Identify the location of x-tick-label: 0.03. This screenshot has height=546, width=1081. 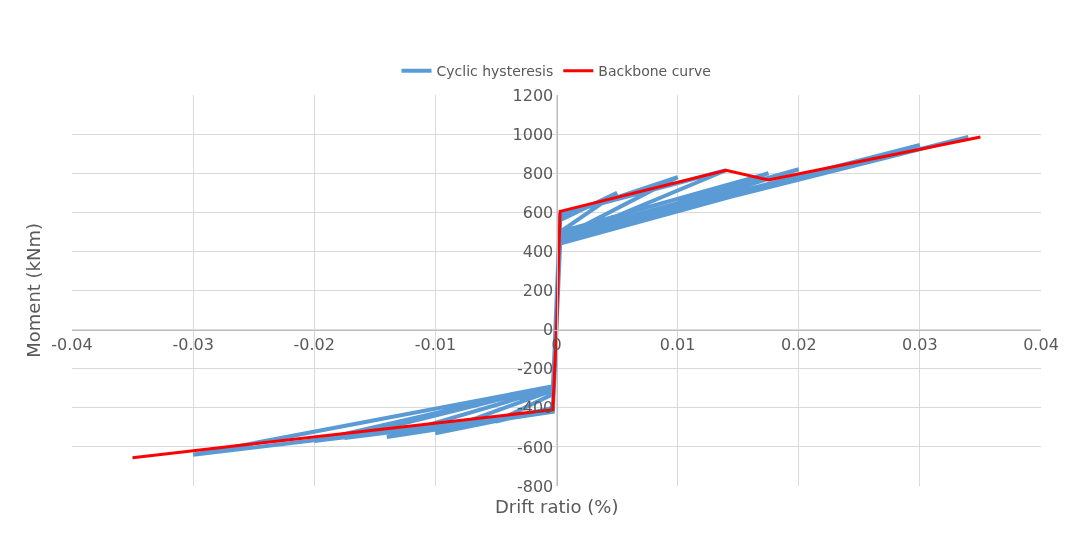
(920, 344).